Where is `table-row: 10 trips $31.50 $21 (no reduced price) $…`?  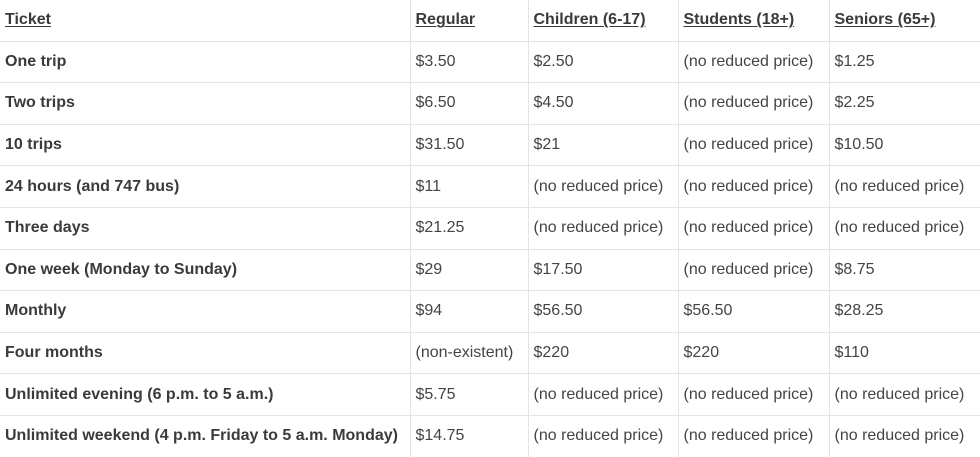
table-row: 10 trips $31.50 $21 (no reduced price) $… is located at coordinates (490, 145).